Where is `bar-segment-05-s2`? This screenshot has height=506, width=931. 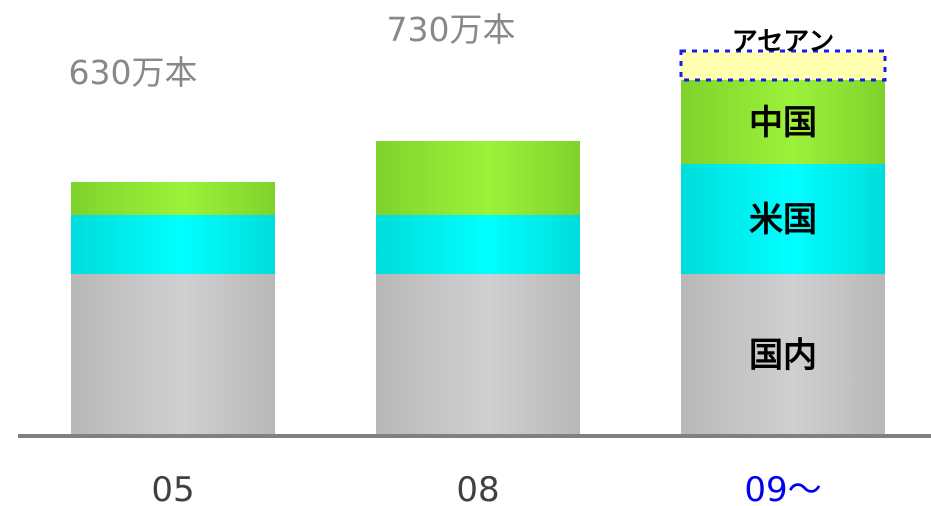
bar-segment-05-s2 is located at coordinates (173, 198).